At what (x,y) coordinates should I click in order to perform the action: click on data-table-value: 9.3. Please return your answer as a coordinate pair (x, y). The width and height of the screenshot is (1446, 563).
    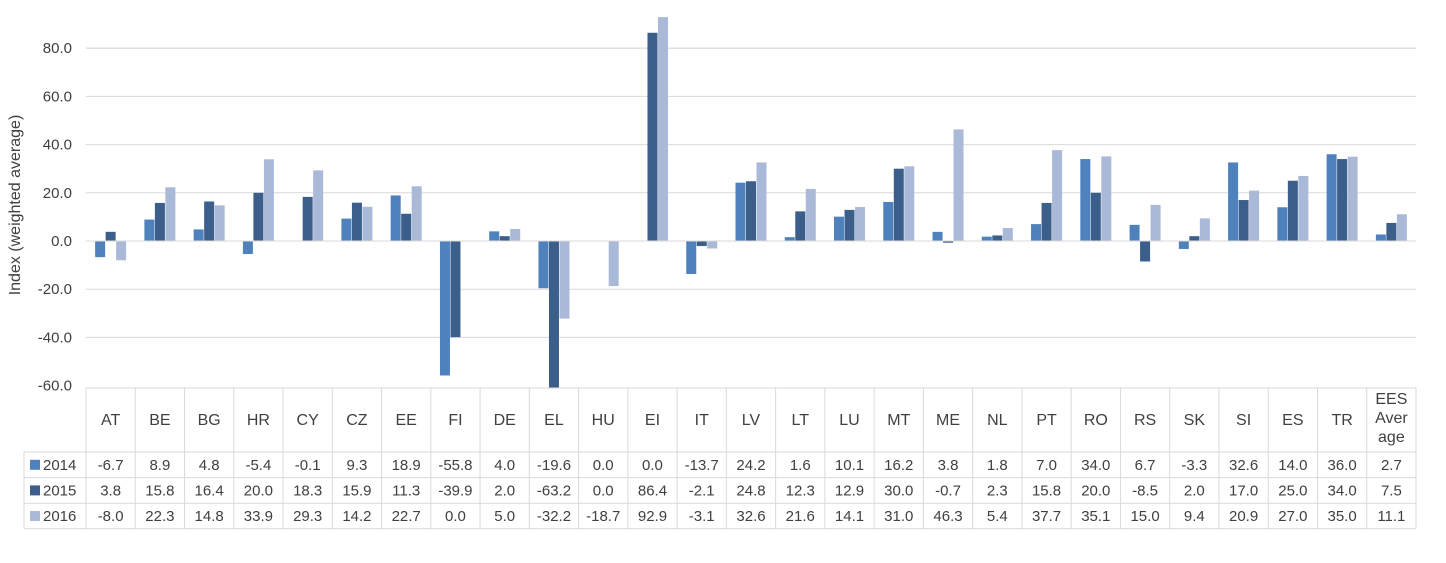
    Looking at the image, I should click on (356, 465).